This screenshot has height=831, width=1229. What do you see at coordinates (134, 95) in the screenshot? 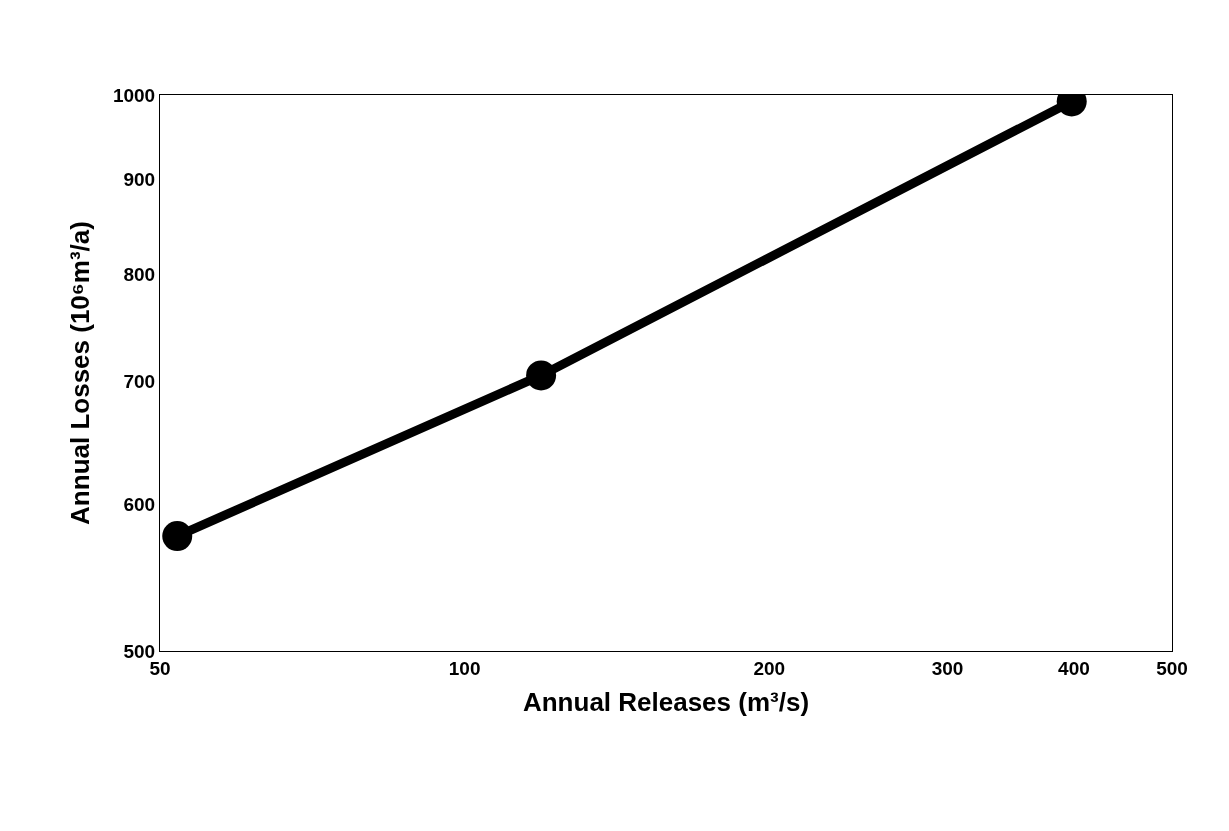
I see `y-tick-label: 1000` at bounding box center [134, 95].